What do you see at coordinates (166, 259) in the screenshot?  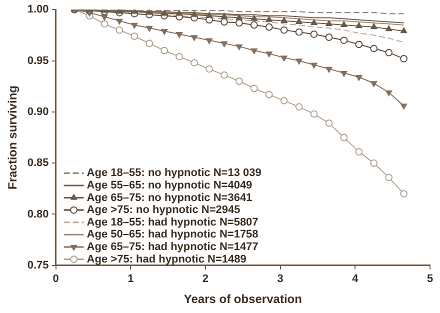 I see `legend-label: Age >75: had hypnotic N=1489` at bounding box center [166, 259].